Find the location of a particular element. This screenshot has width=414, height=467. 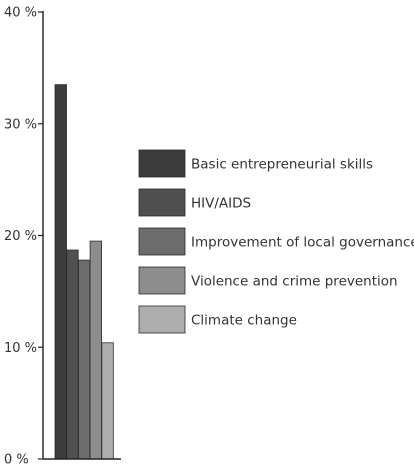

legend-item: Violence and crime prevention is located at coordinates (268, 280).